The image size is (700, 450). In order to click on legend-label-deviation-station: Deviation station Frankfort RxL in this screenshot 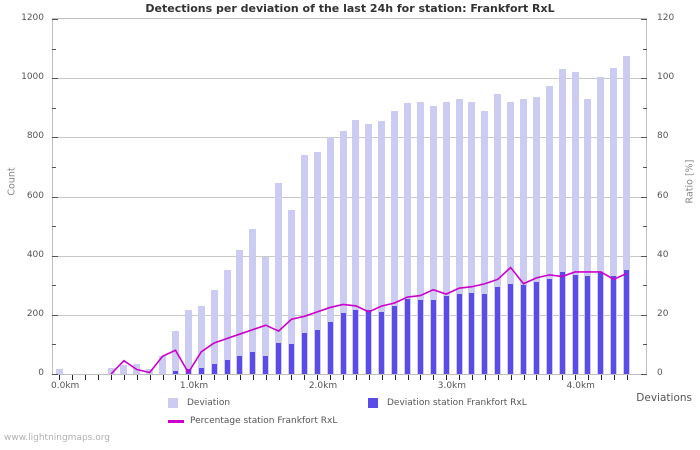, I will do `click(457, 403)`.